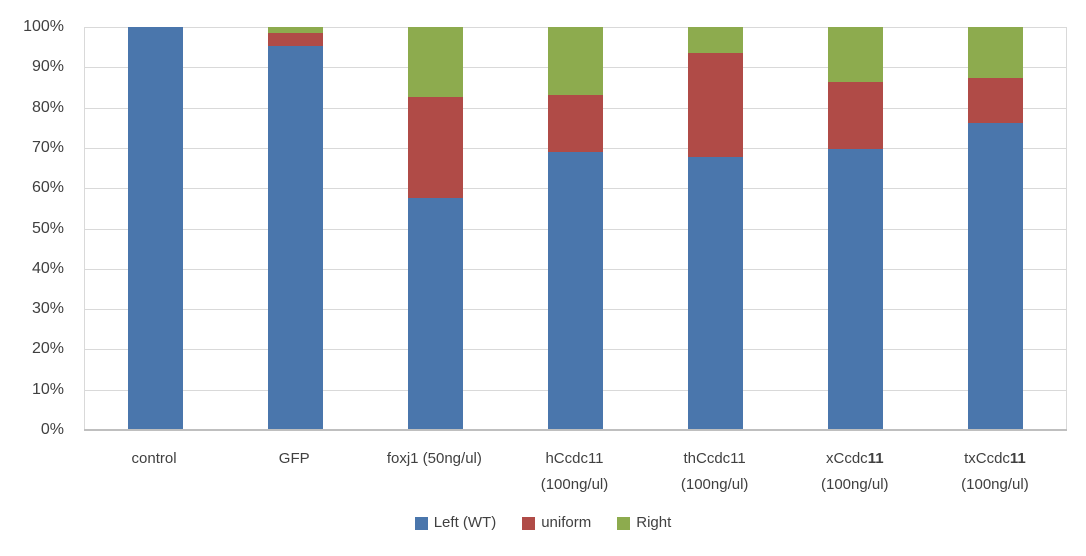 The height and width of the screenshot is (556, 1086). I want to click on legend-label: Right, so click(654, 522).